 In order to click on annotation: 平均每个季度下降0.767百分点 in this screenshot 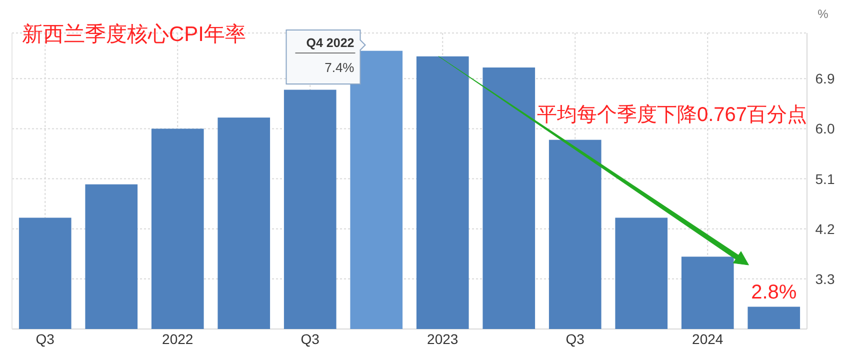, I will do `click(672, 115)`.